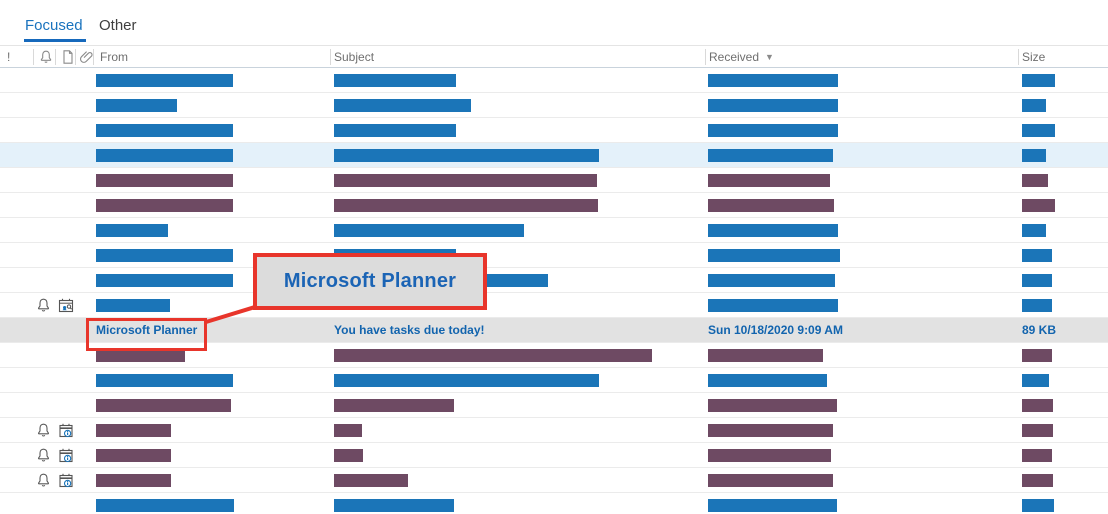  I want to click on size-column-header: Size, so click(1034, 57).